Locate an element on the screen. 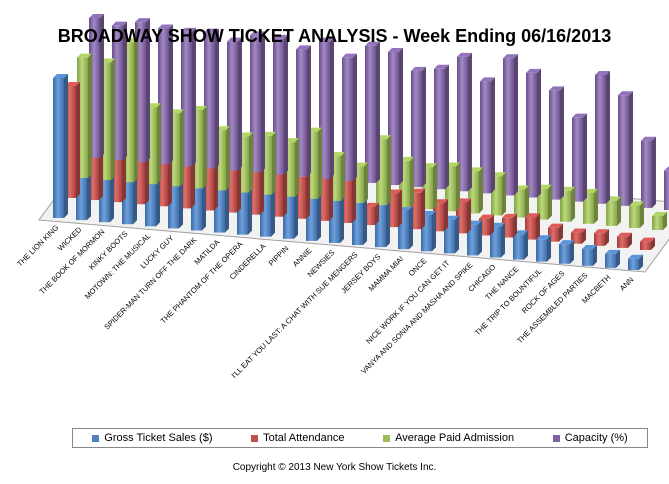 This screenshot has height=484, width=669. legend-item-avg-paid: Average Paid Admission is located at coordinates (448, 438).